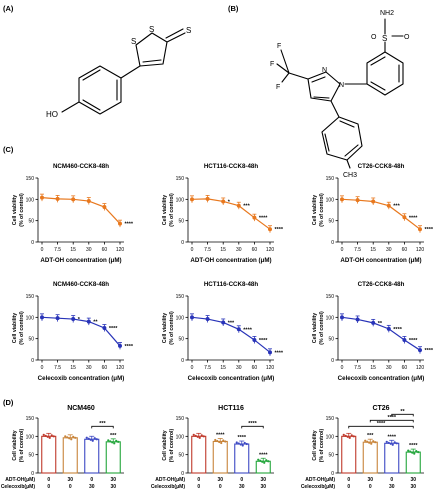 The width and height of the screenshot is (446, 500). What do you see at coordinates (396, 207) in the screenshot?
I see `significance-label: ***` at bounding box center [396, 207].